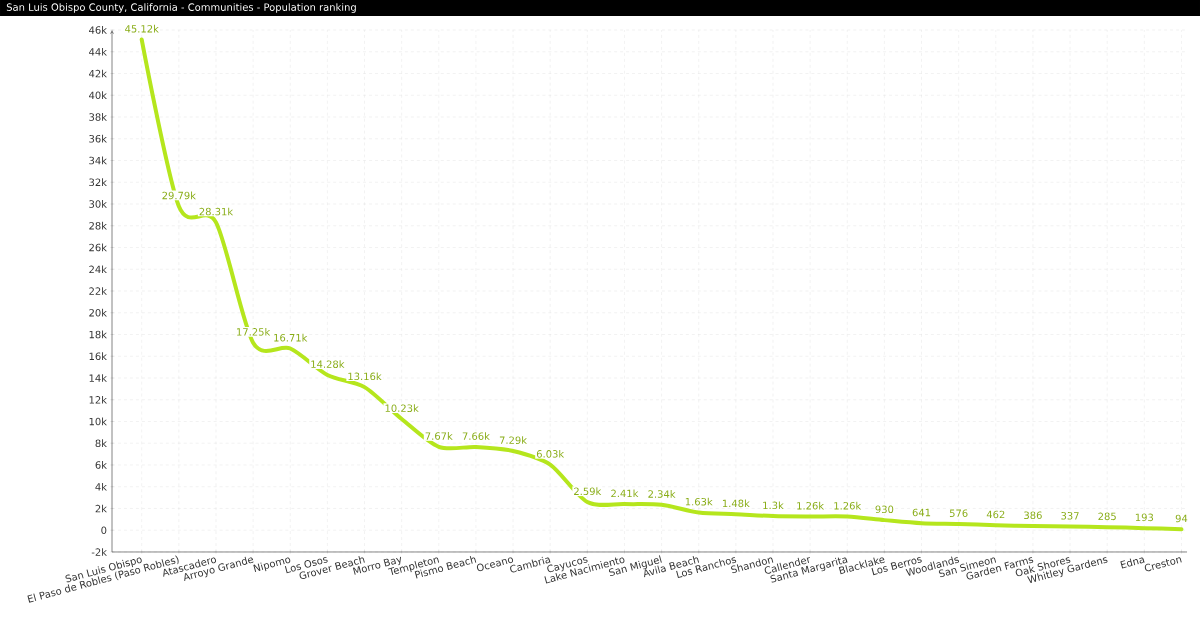 This screenshot has height=630, width=1200. What do you see at coordinates (513, 440) in the screenshot?
I see `data-label: 7.29k` at bounding box center [513, 440].